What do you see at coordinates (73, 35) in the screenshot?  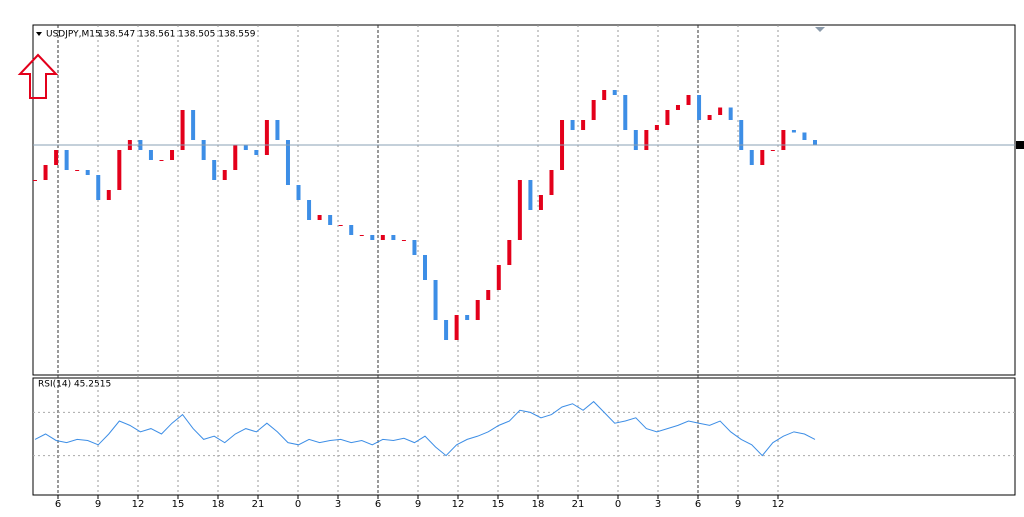 I see `symbol: USDJPY,M15` at bounding box center [73, 35].